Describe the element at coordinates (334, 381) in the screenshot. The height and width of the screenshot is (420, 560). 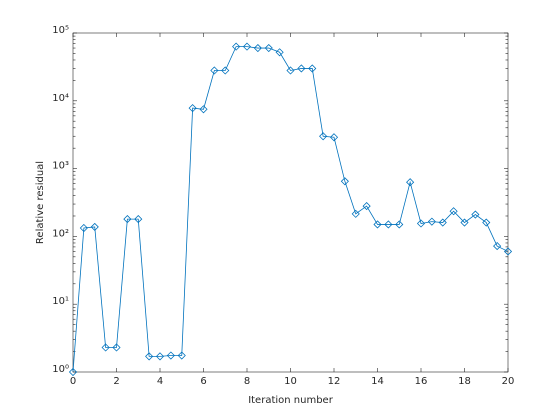
I see `x-tick-label: 12` at that location.